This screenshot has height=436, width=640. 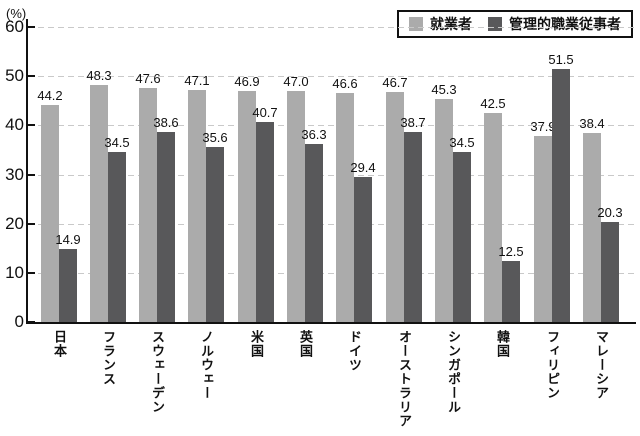 I want to click on bar-value-label: 47.6, so click(x=148, y=78).